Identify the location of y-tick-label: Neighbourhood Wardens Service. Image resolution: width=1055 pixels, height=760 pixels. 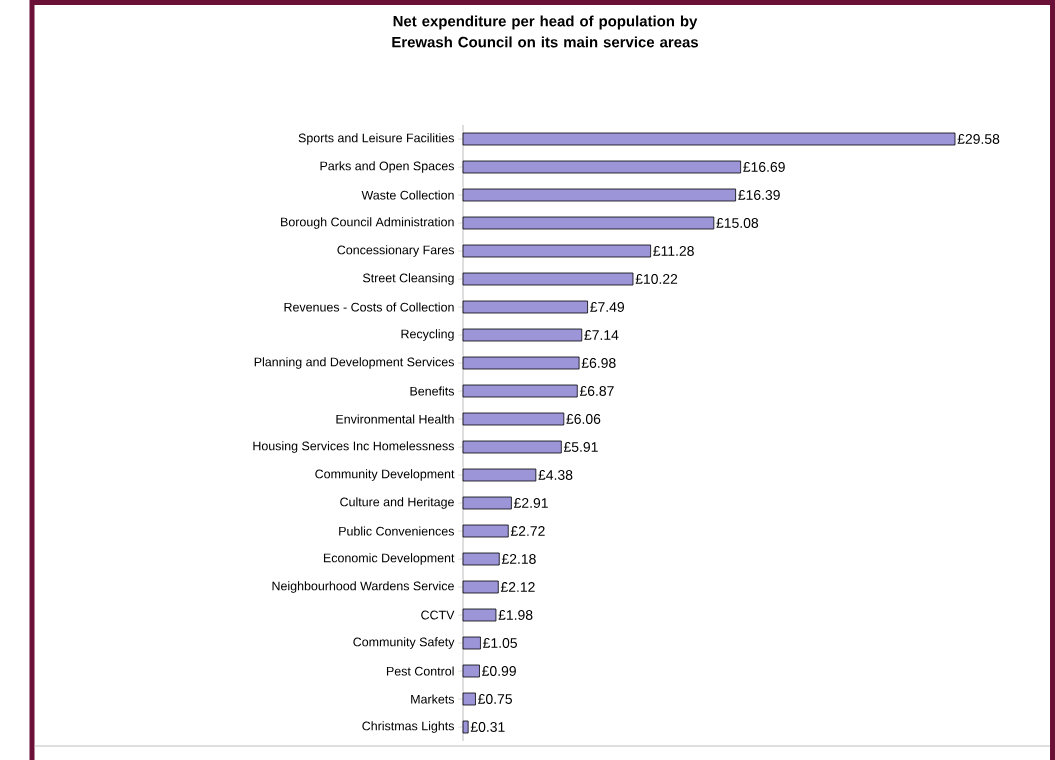
(363, 587).